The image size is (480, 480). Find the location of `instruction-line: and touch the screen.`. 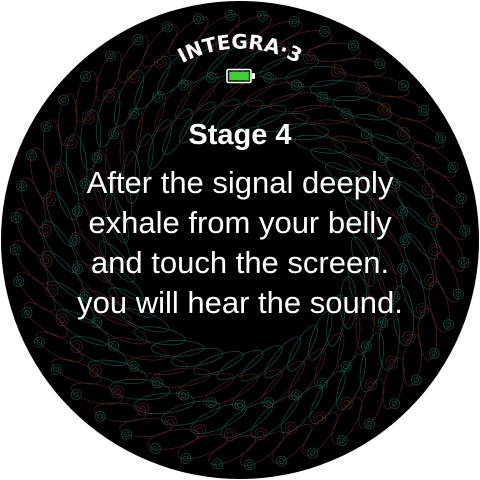

instruction-line: and touch the screen. is located at coordinates (240, 262).